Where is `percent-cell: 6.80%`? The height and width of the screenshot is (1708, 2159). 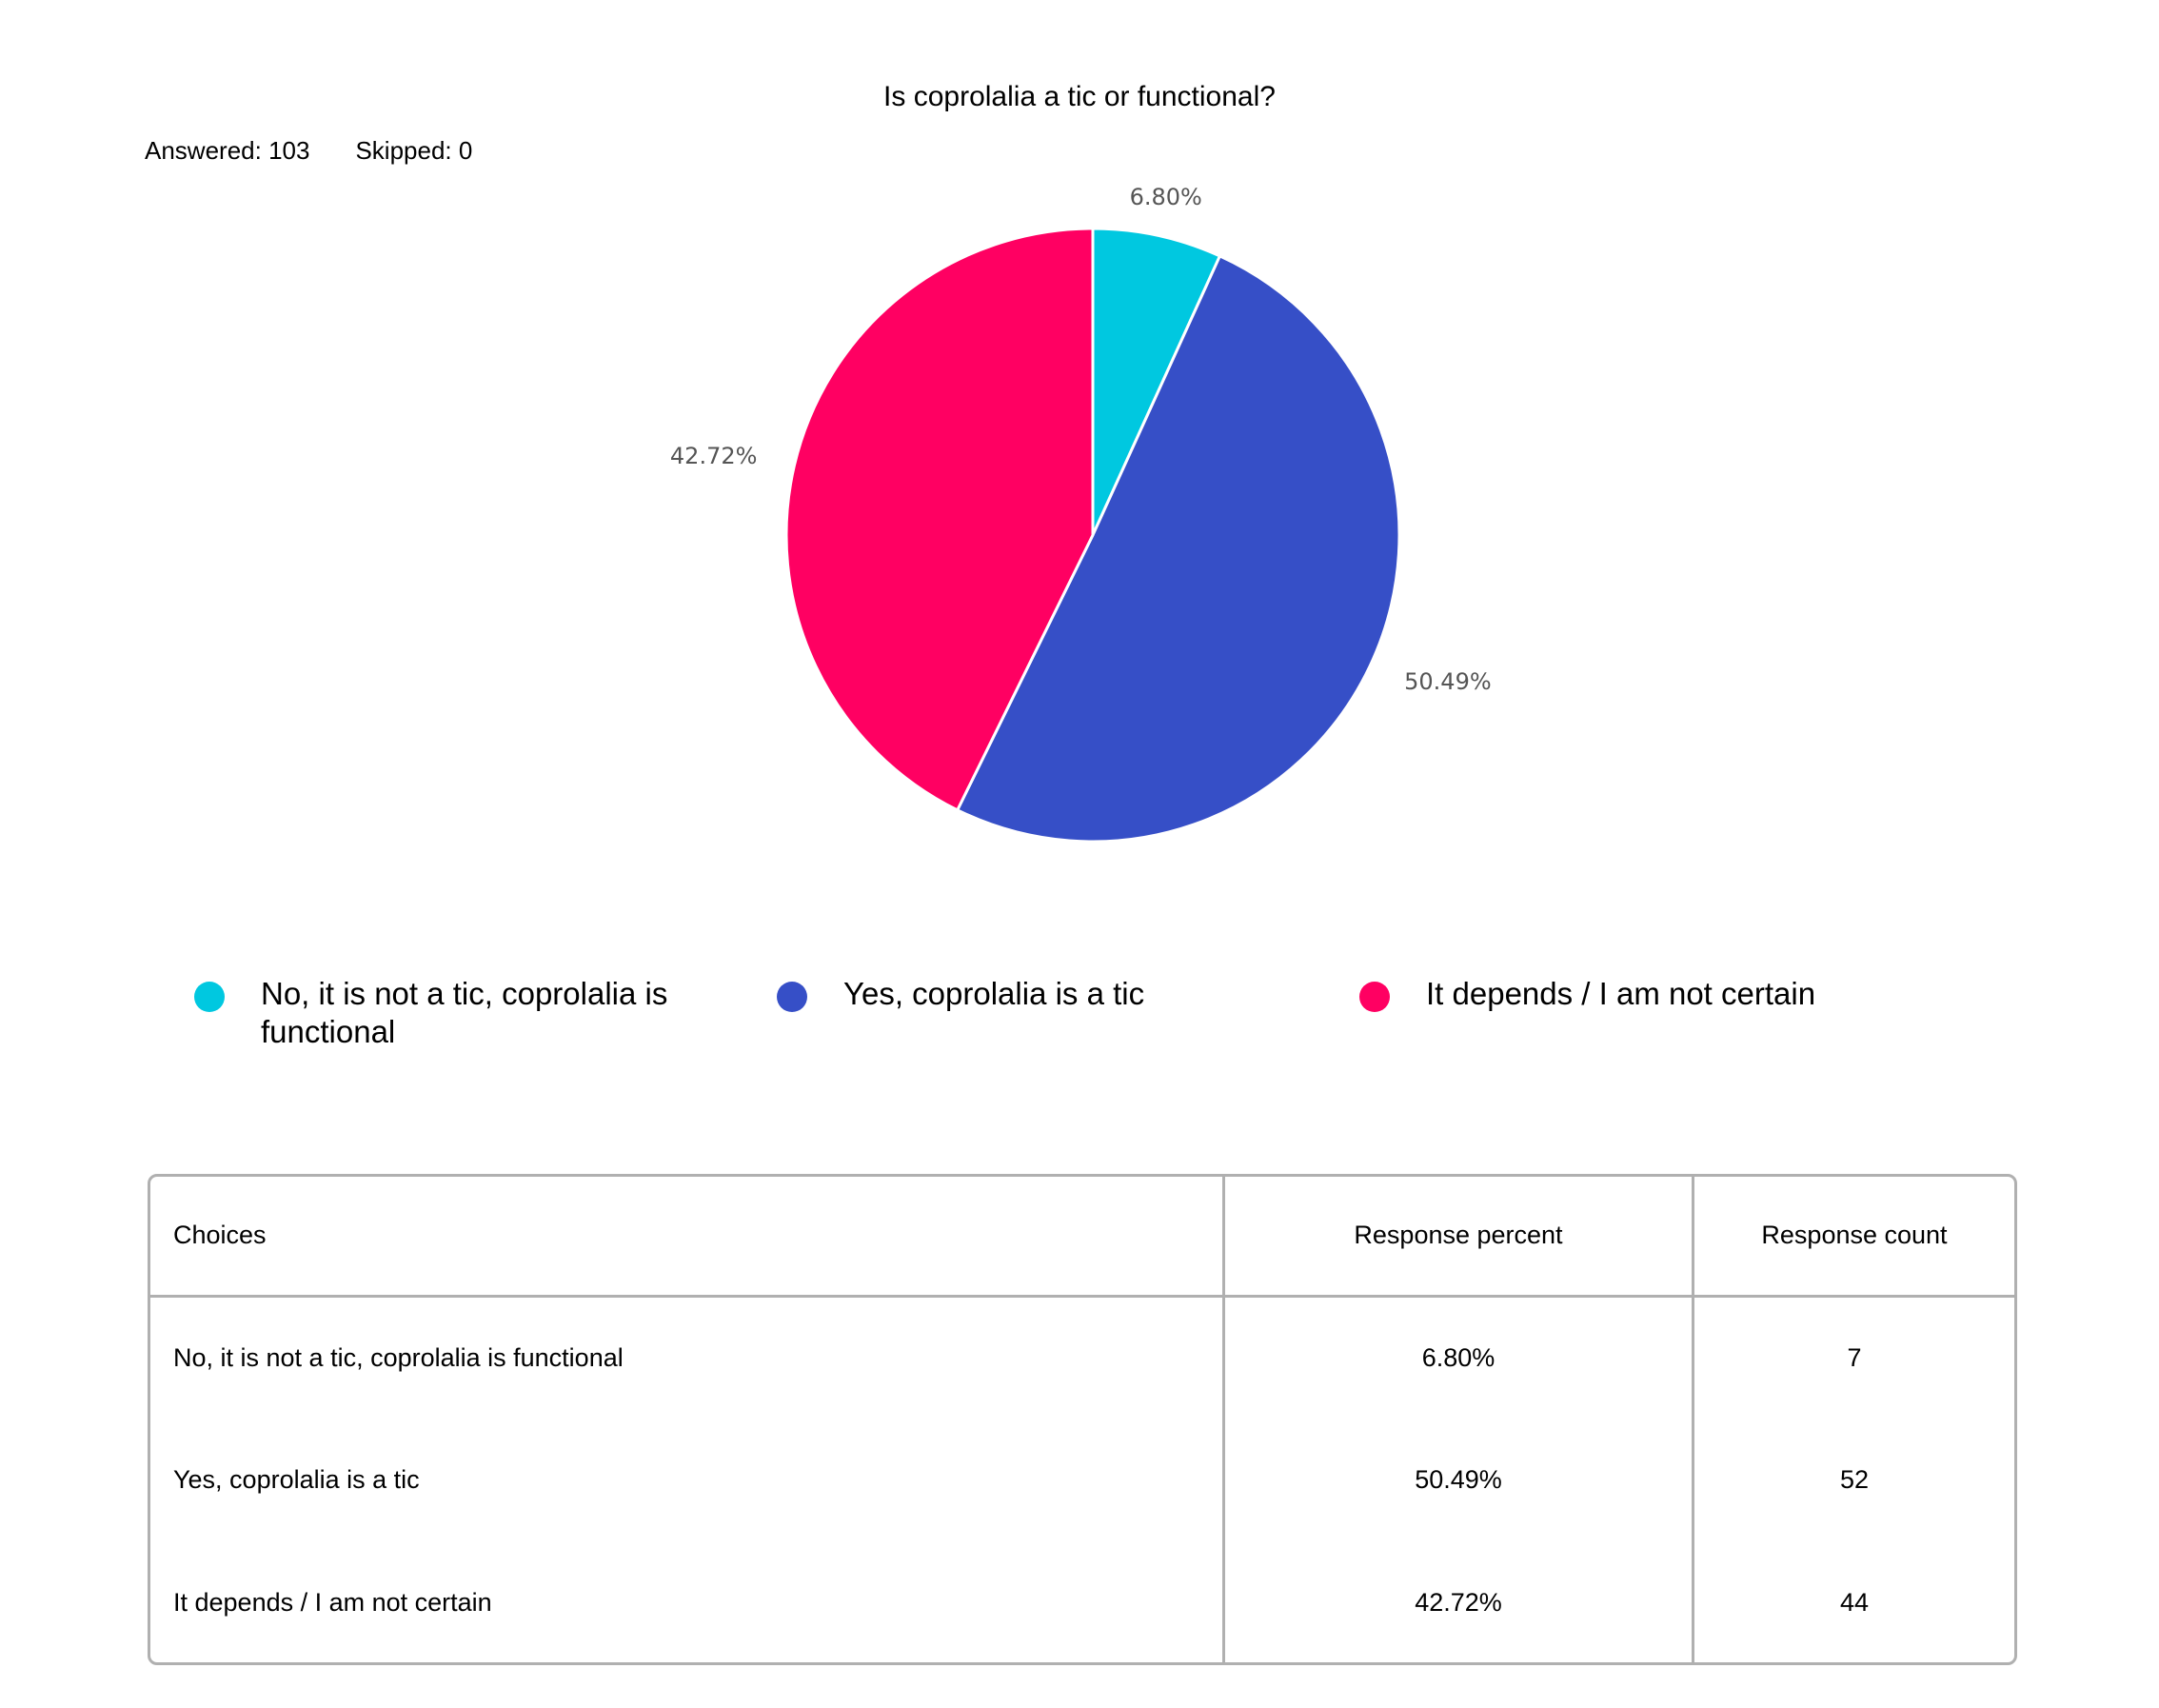
percent-cell: 6.80% is located at coordinates (1458, 1357).